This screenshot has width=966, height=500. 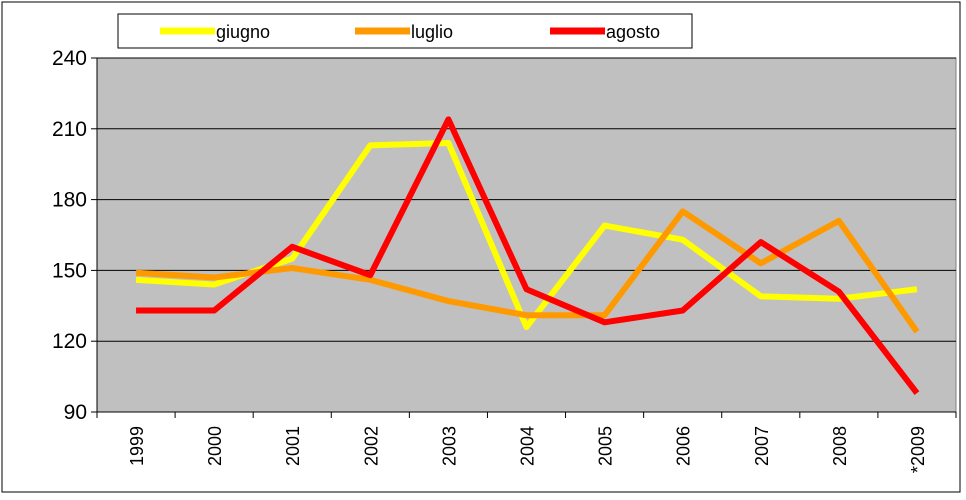 I want to click on legend-label: giugno, so click(x=243, y=32).